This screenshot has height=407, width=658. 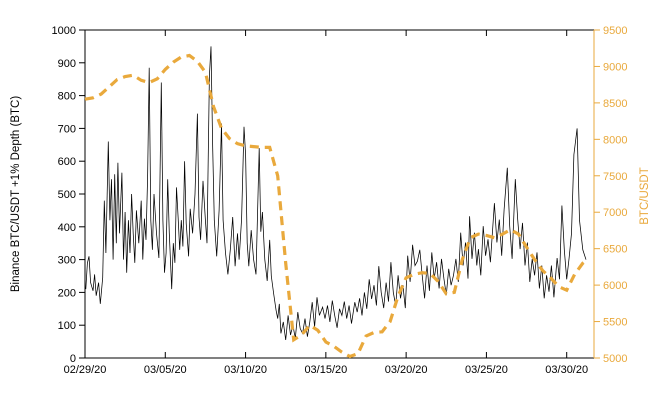 What do you see at coordinates (486, 370) in the screenshot?
I see `date-tick-label: 03/25/20` at bounding box center [486, 370].